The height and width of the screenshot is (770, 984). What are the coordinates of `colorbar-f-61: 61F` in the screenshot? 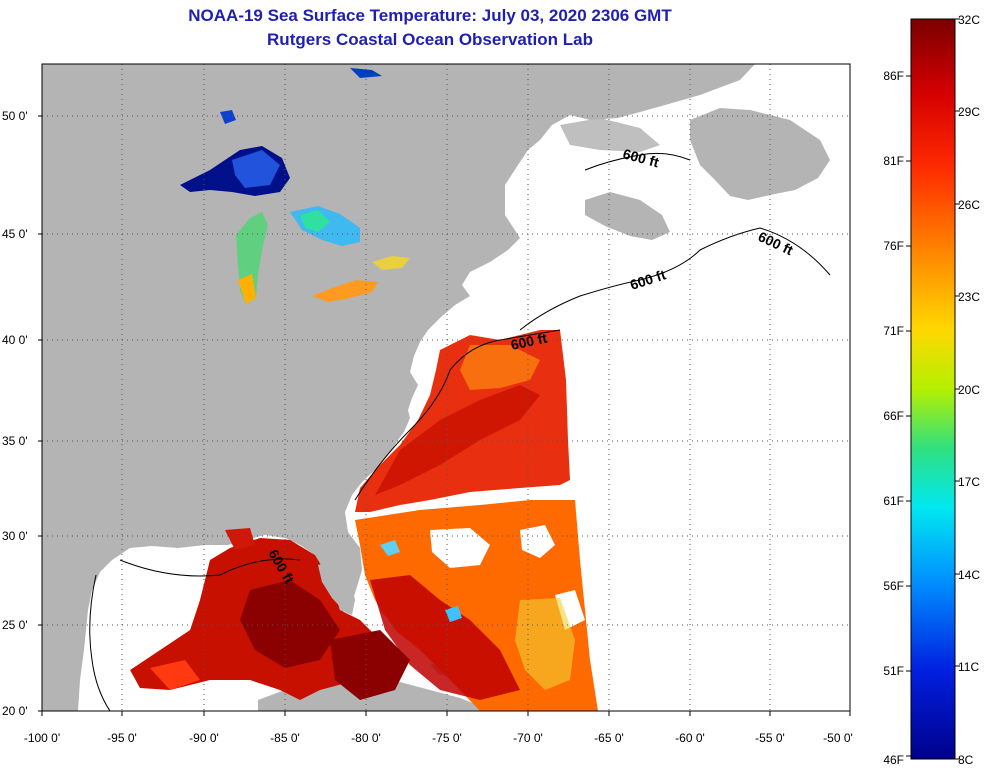 It's located at (893, 501).